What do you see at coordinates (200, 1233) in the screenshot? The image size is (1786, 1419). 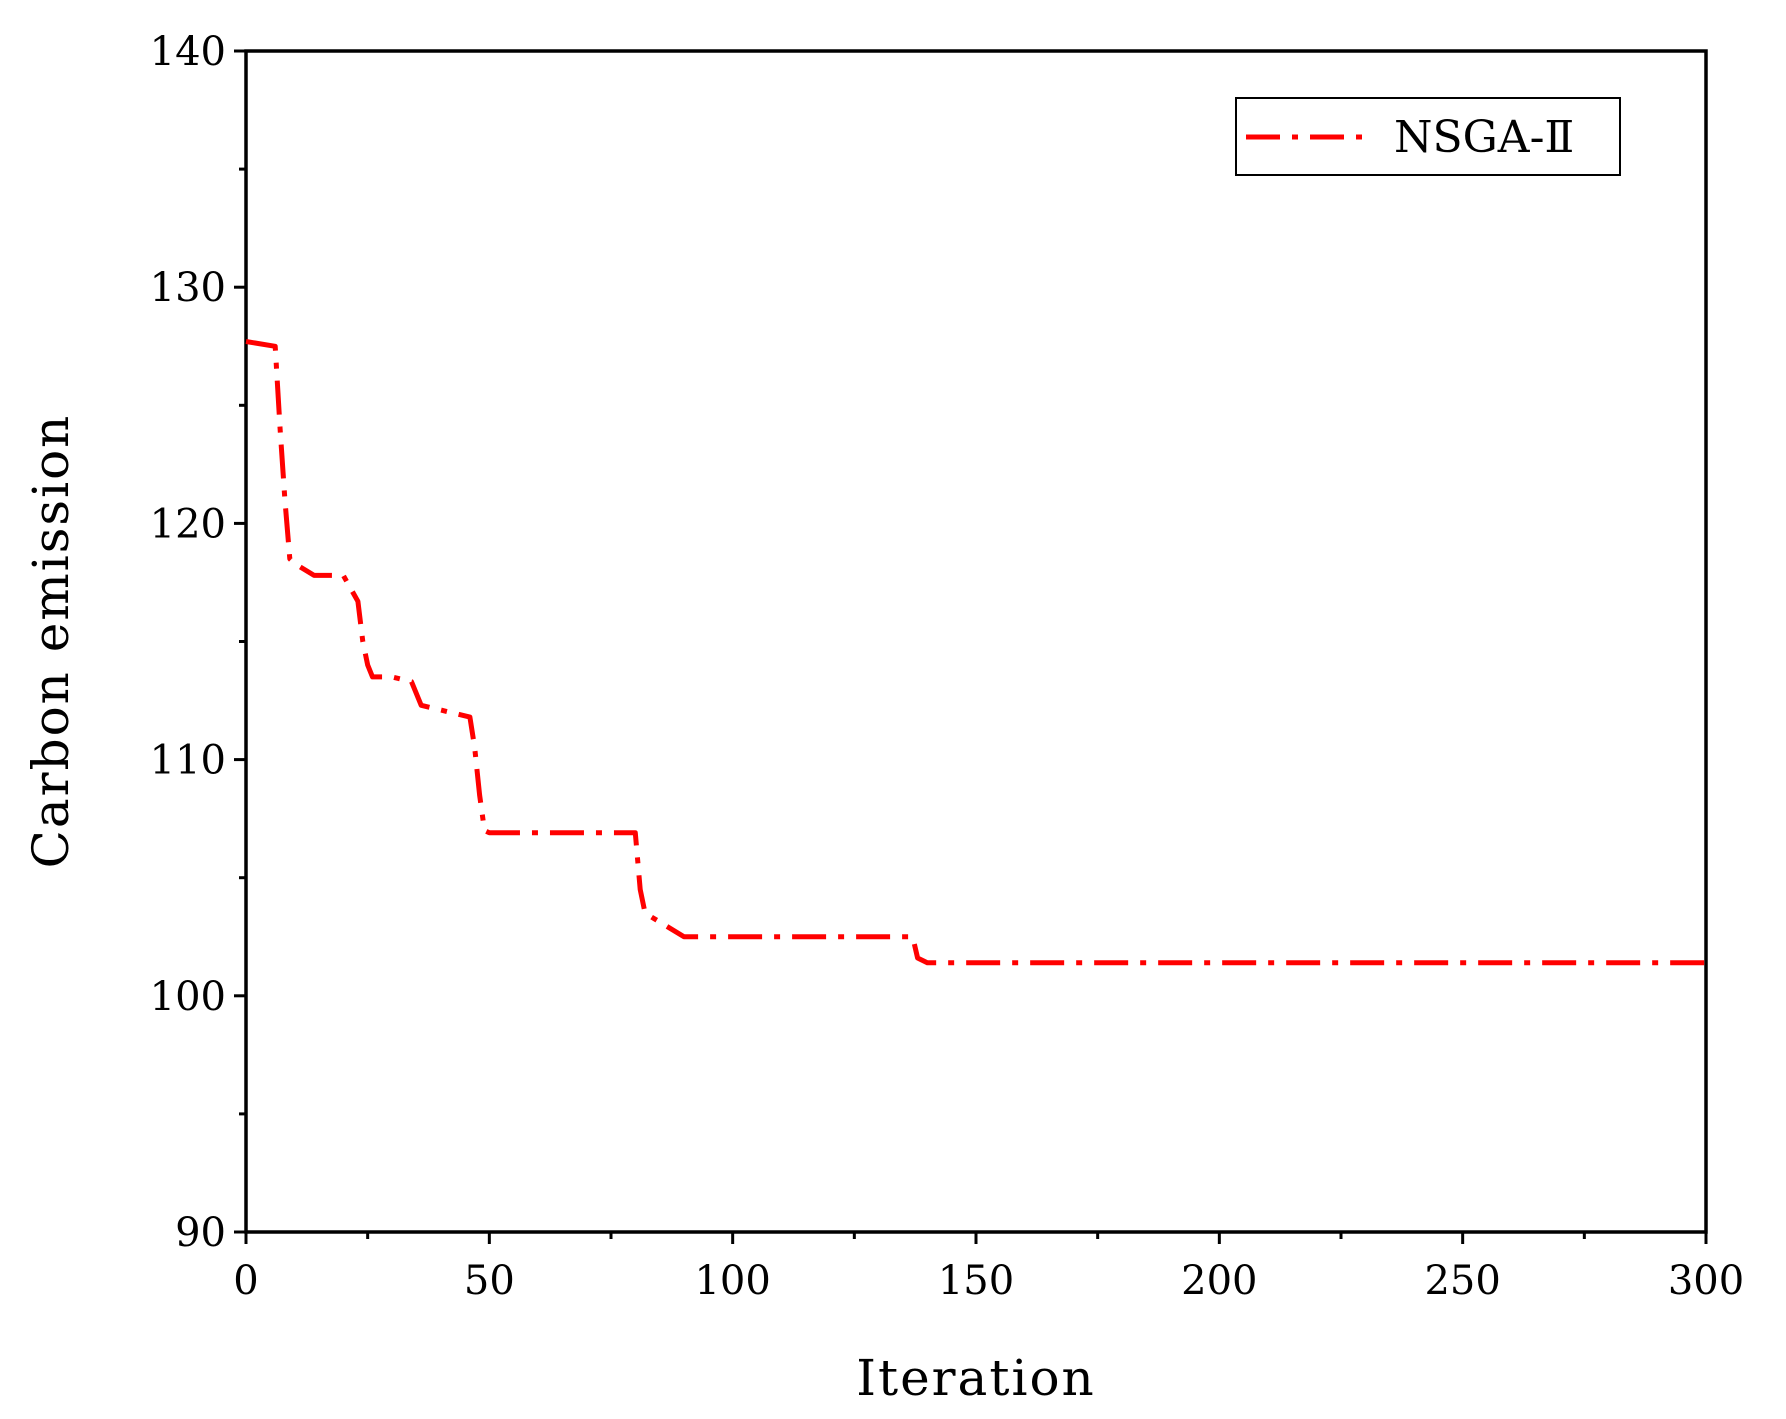 I see `y-tick-label: 90` at bounding box center [200, 1233].